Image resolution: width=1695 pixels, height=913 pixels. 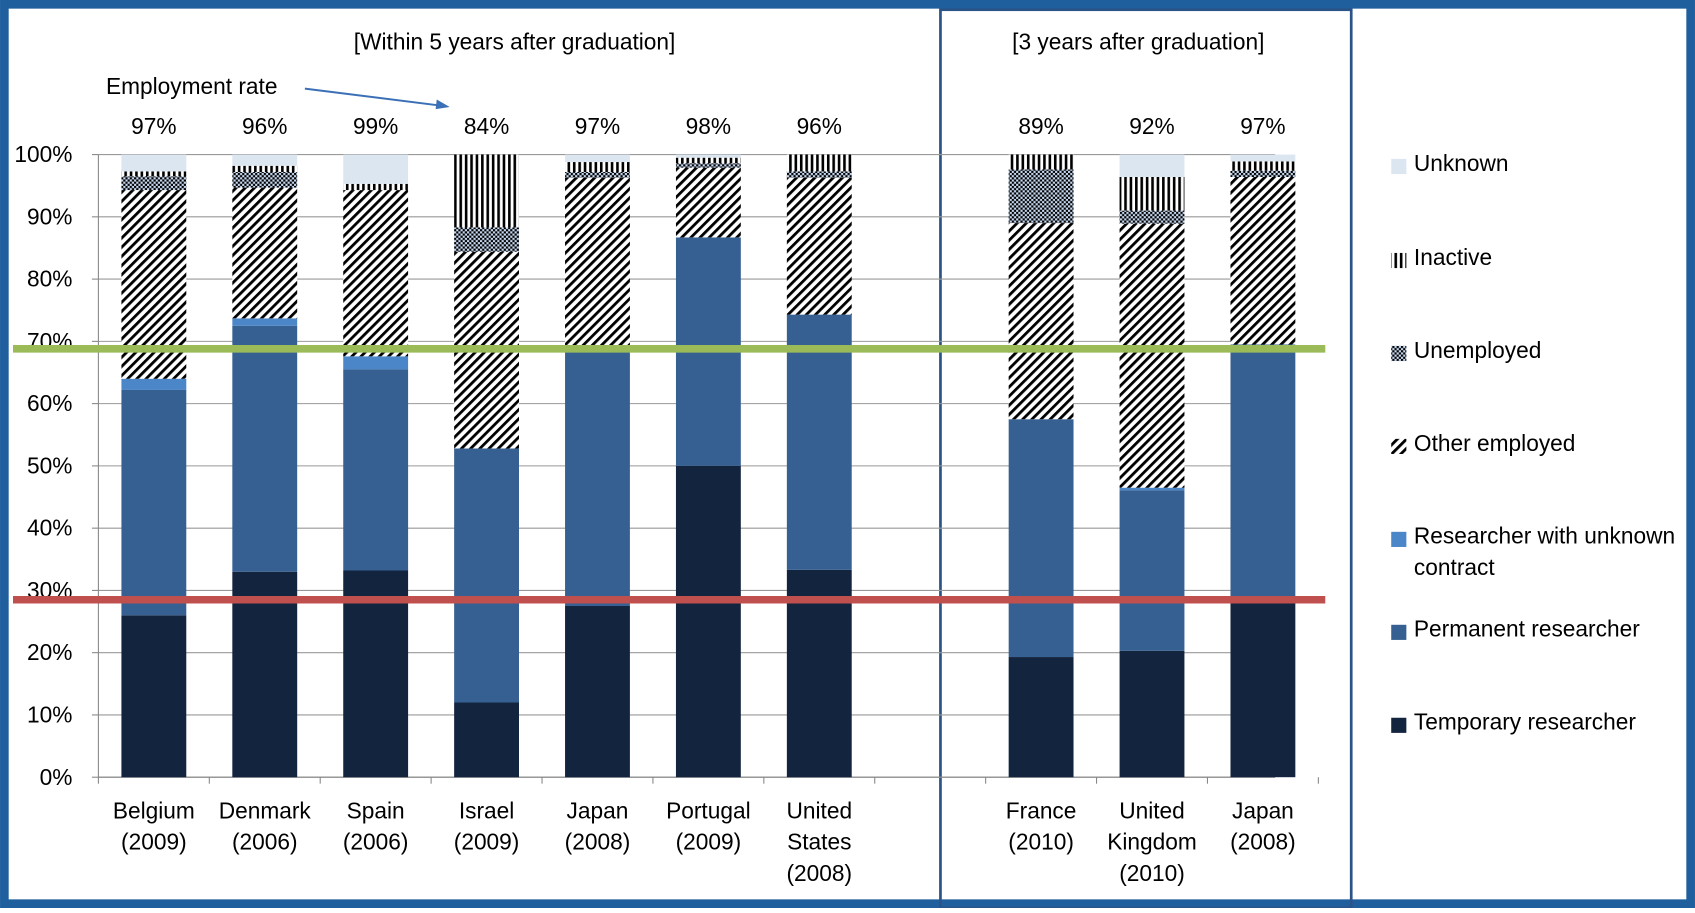 What do you see at coordinates (49, 652) in the screenshot?
I see `y-tick-label: 20%` at bounding box center [49, 652].